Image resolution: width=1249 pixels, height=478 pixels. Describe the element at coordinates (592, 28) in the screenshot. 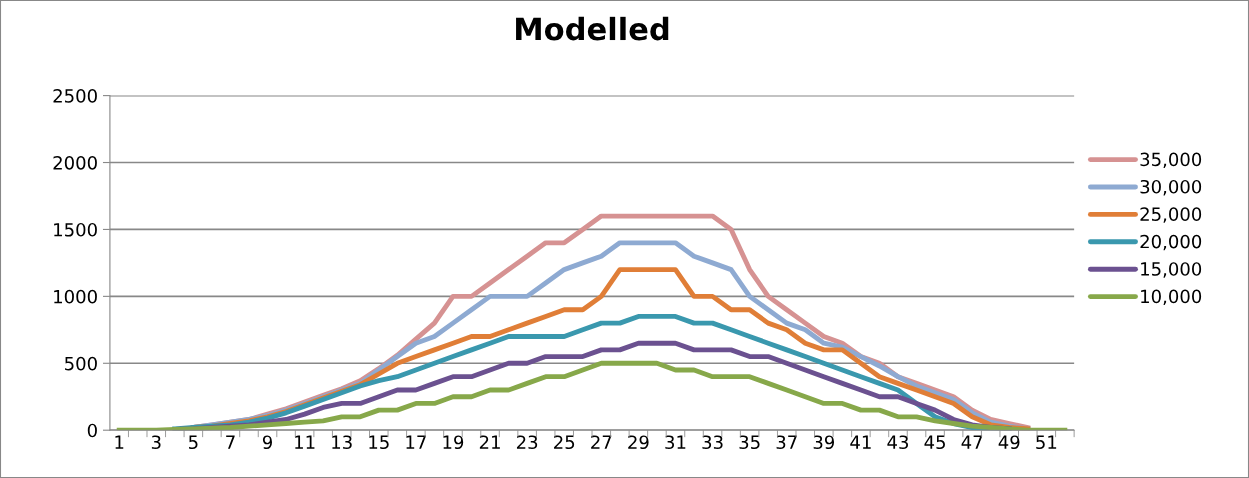

I see `chart-title: Modelled` at that location.